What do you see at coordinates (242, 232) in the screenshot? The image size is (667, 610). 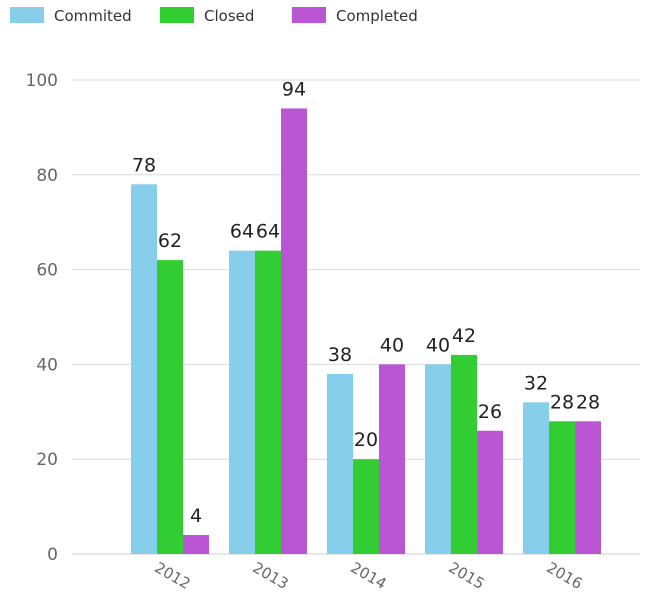 I see `data-label-commited-2013: 64` at bounding box center [242, 232].